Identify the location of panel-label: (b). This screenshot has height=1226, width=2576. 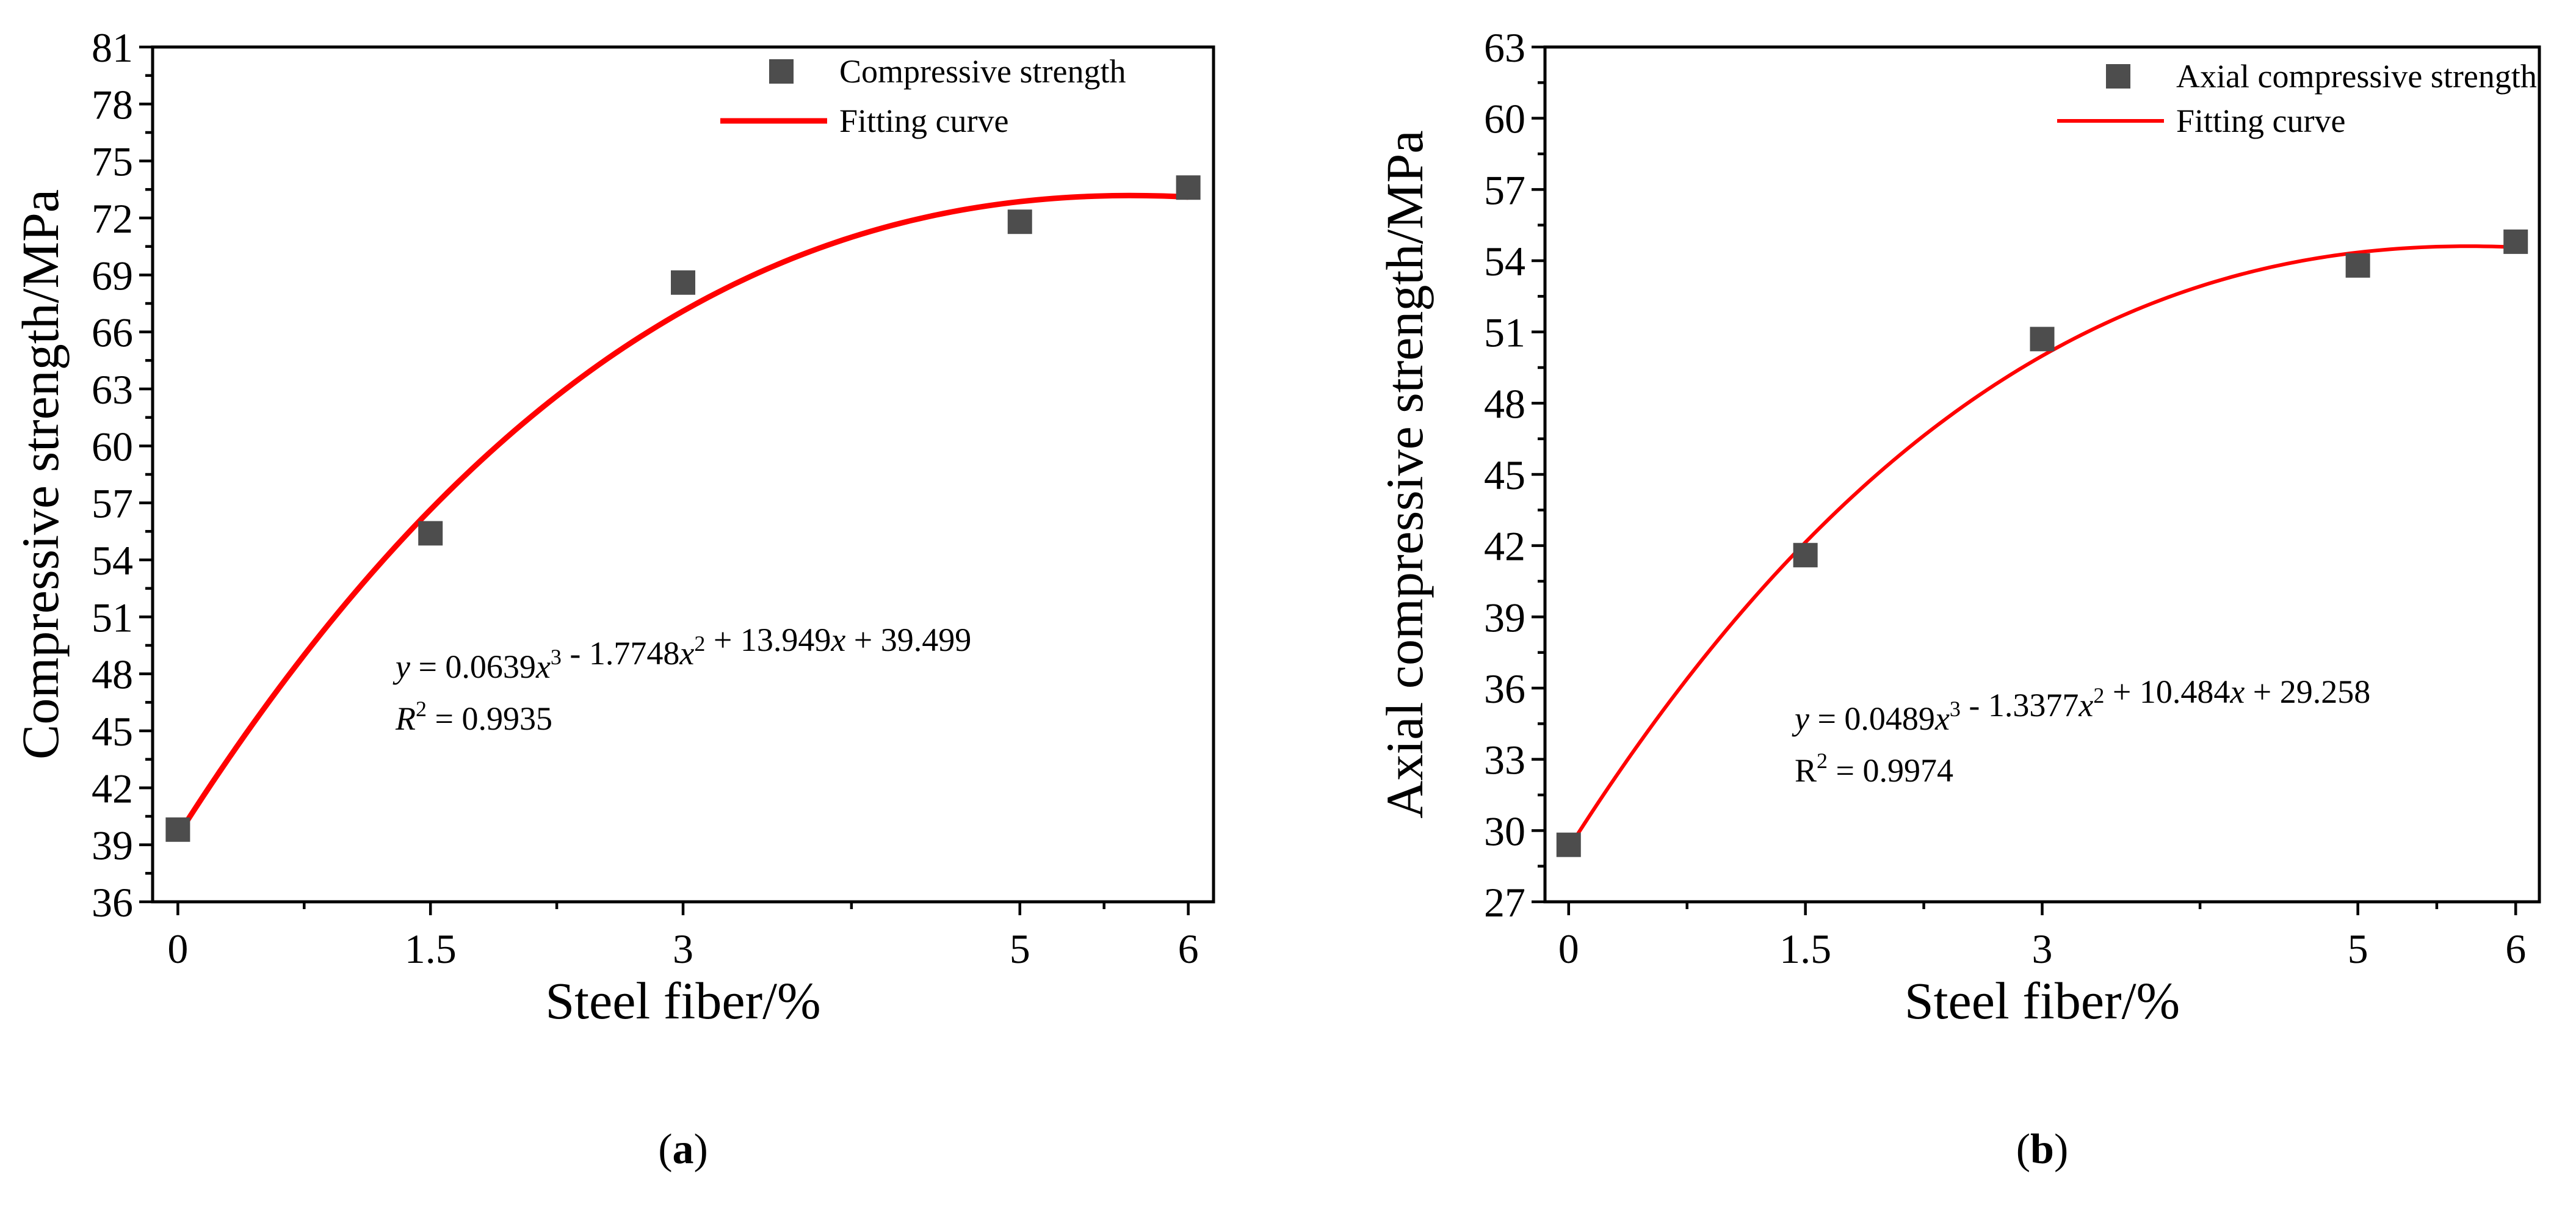
(2042, 1149).